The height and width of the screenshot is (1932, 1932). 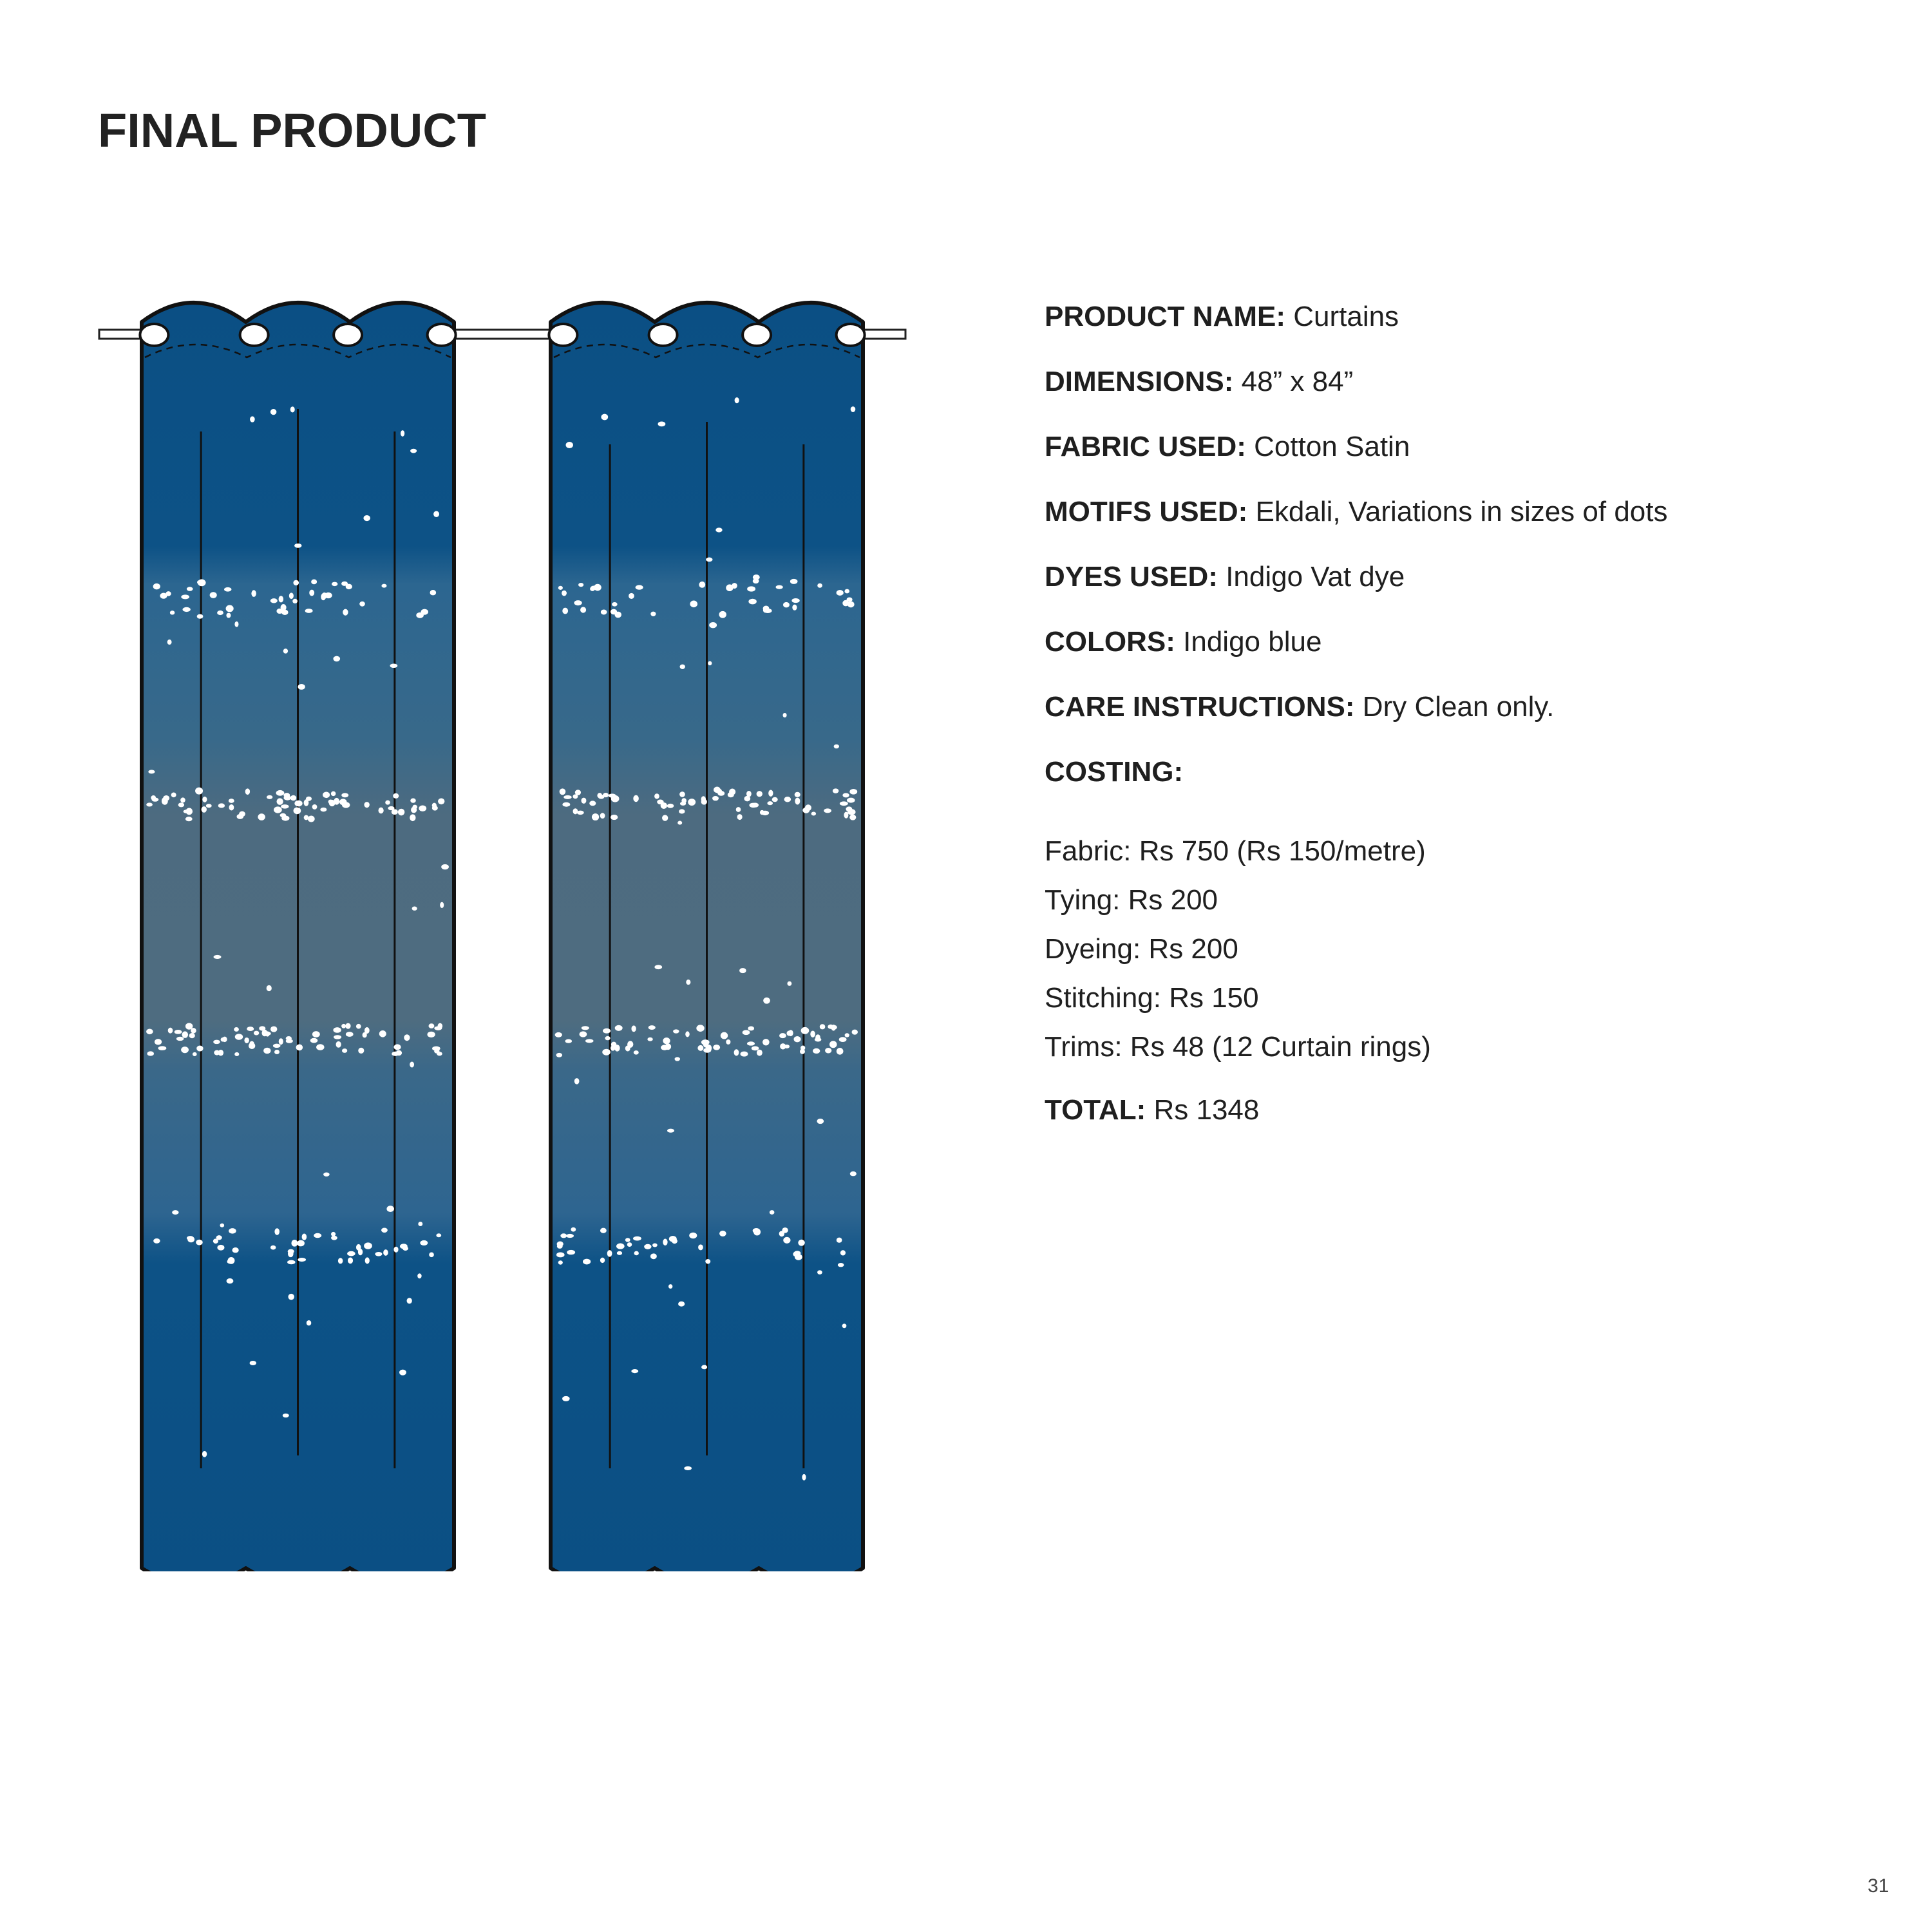 I want to click on spec-value: Curtains, so click(x=1346, y=317).